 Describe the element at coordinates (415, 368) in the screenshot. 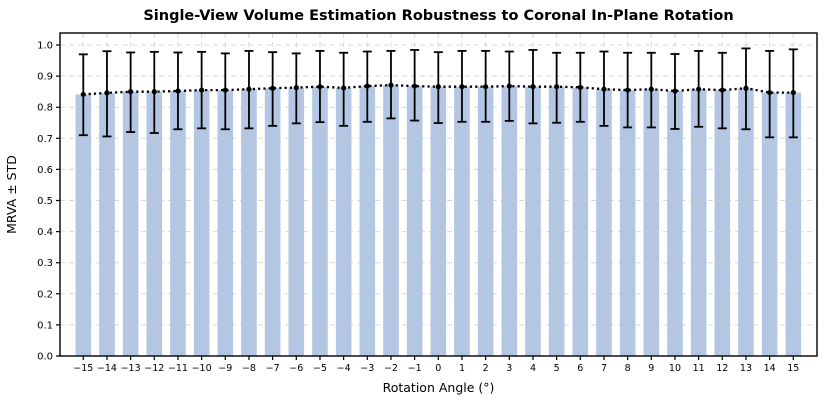

I see `x-tick-label: −1` at that location.